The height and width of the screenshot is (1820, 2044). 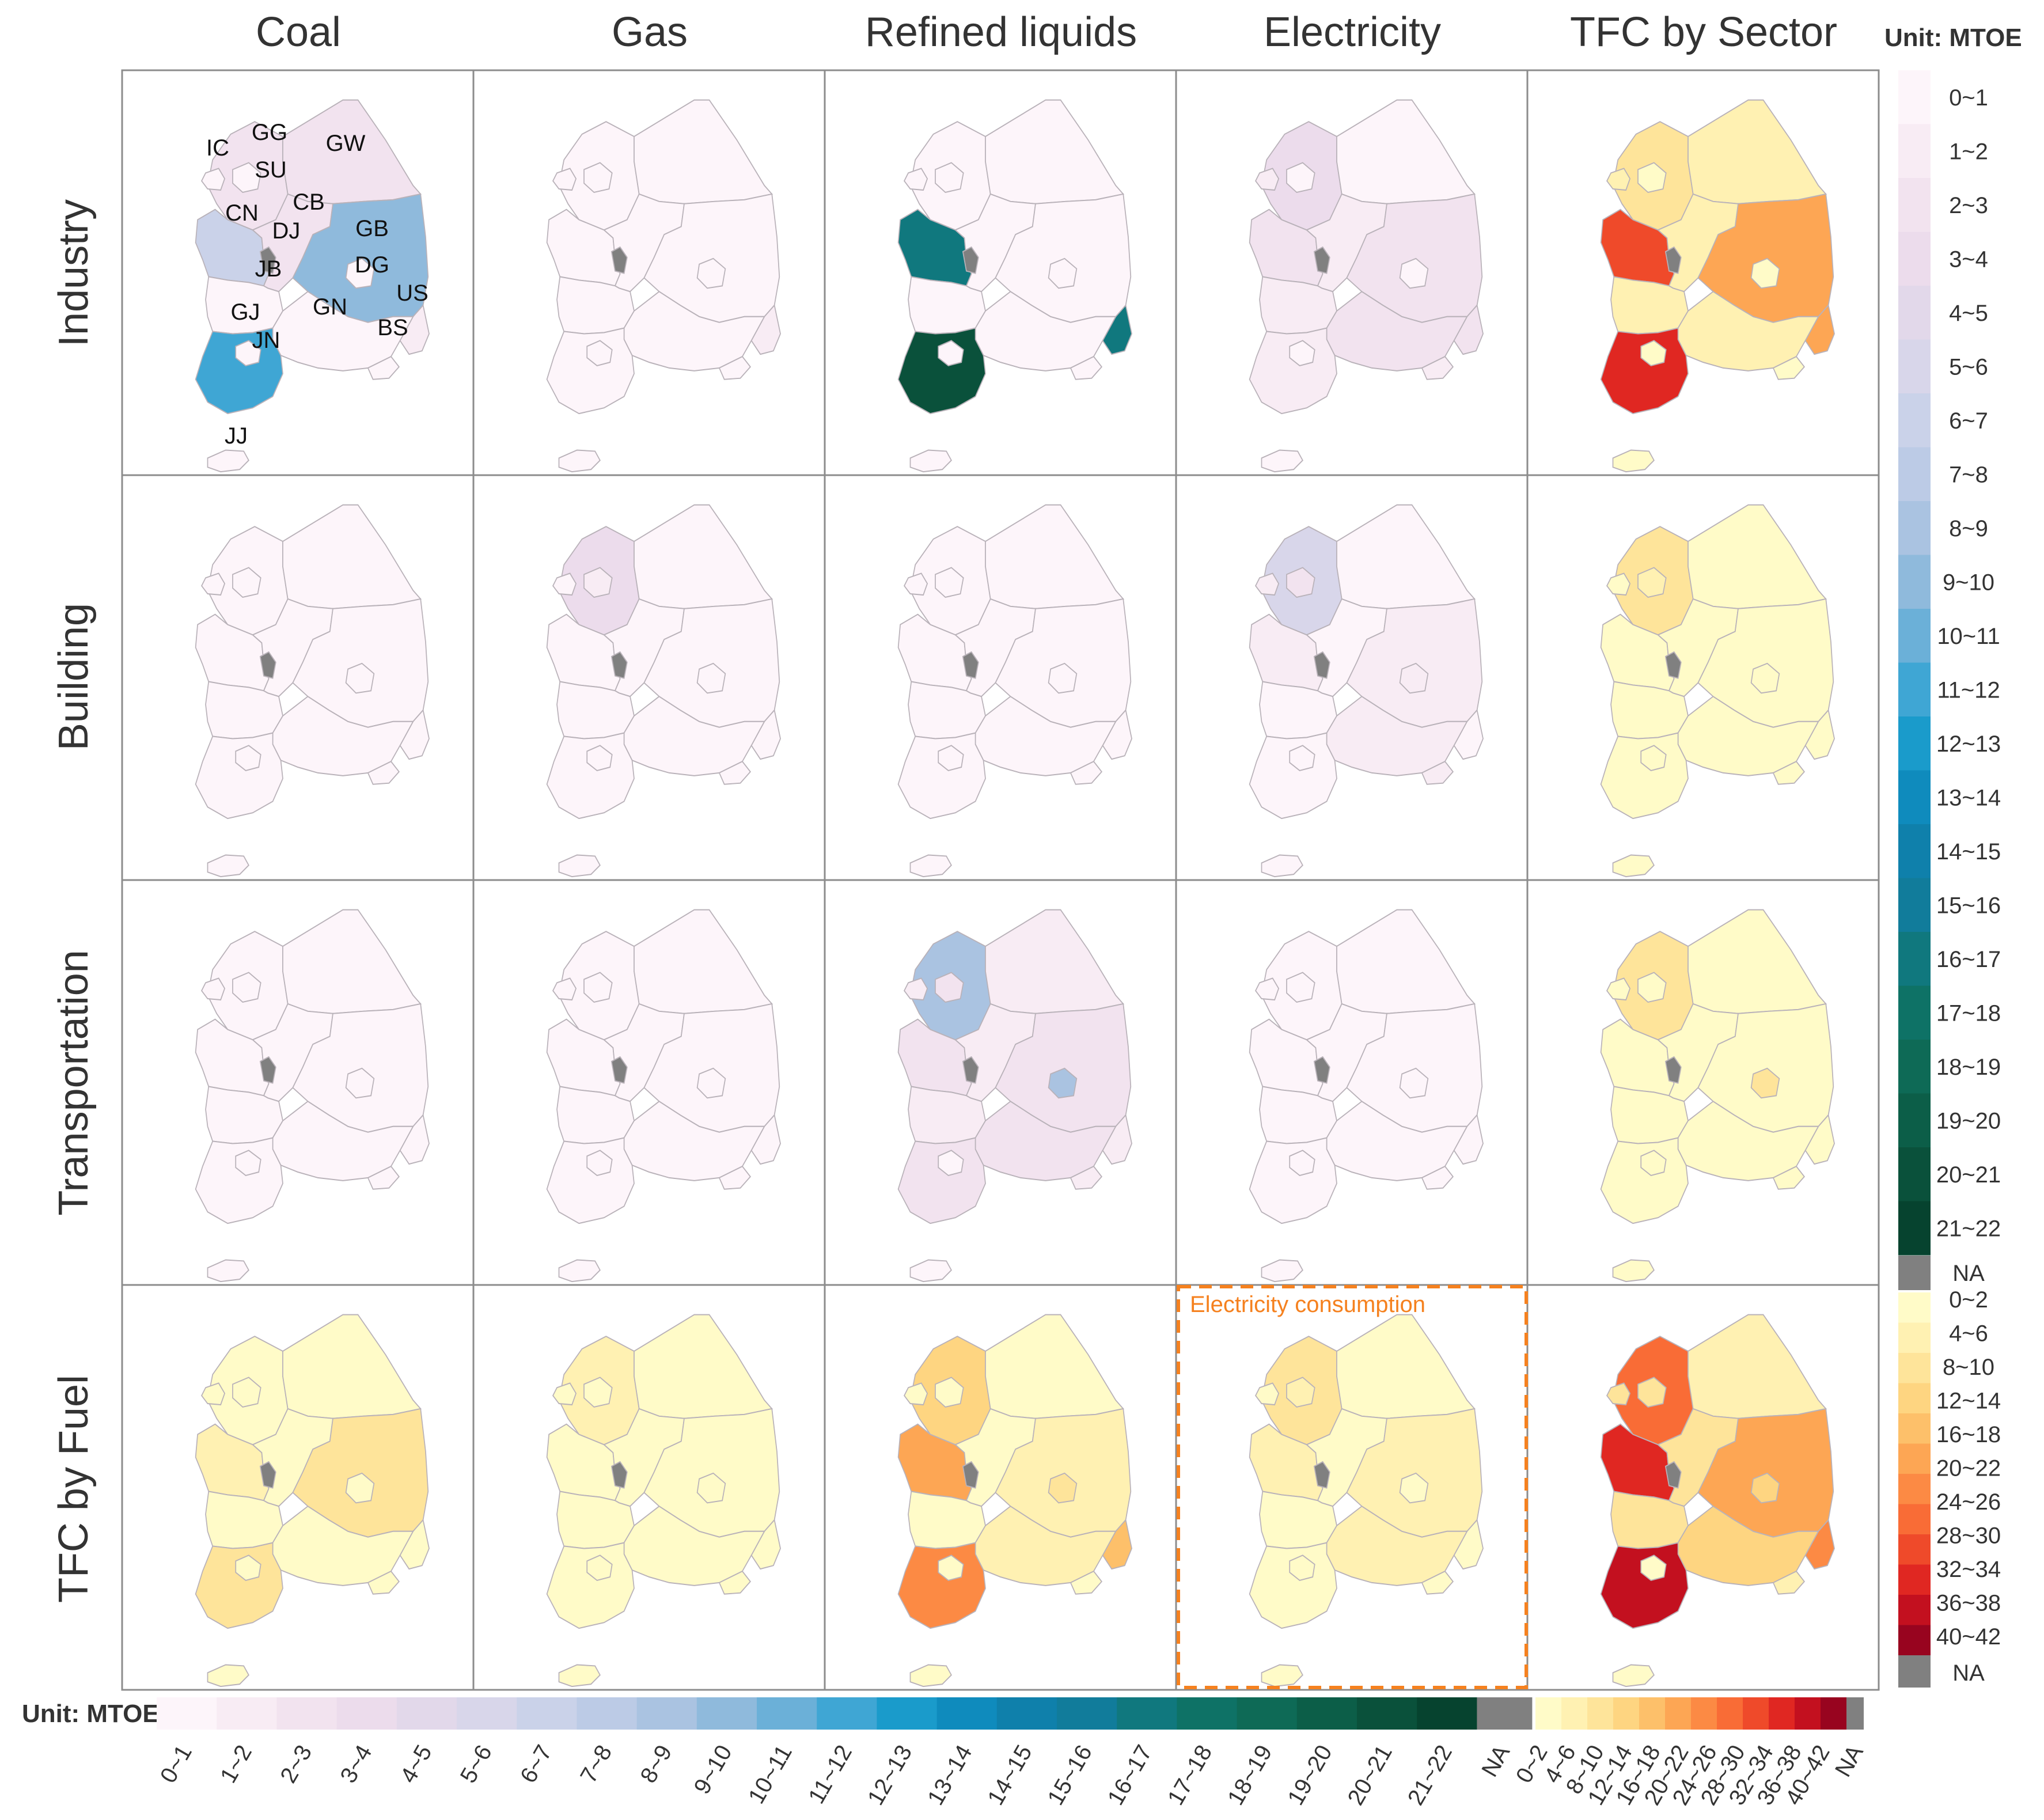 What do you see at coordinates (1969, 905) in the screenshot?
I see `right-legend-label-sector-15: 15~16` at bounding box center [1969, 905].